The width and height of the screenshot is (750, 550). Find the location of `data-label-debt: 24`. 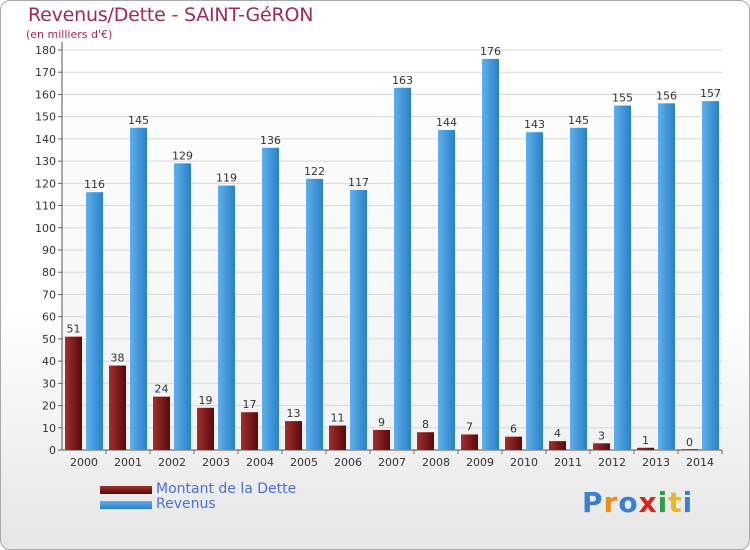

data-label-debt: 24 is located at coordinates (162, 389).